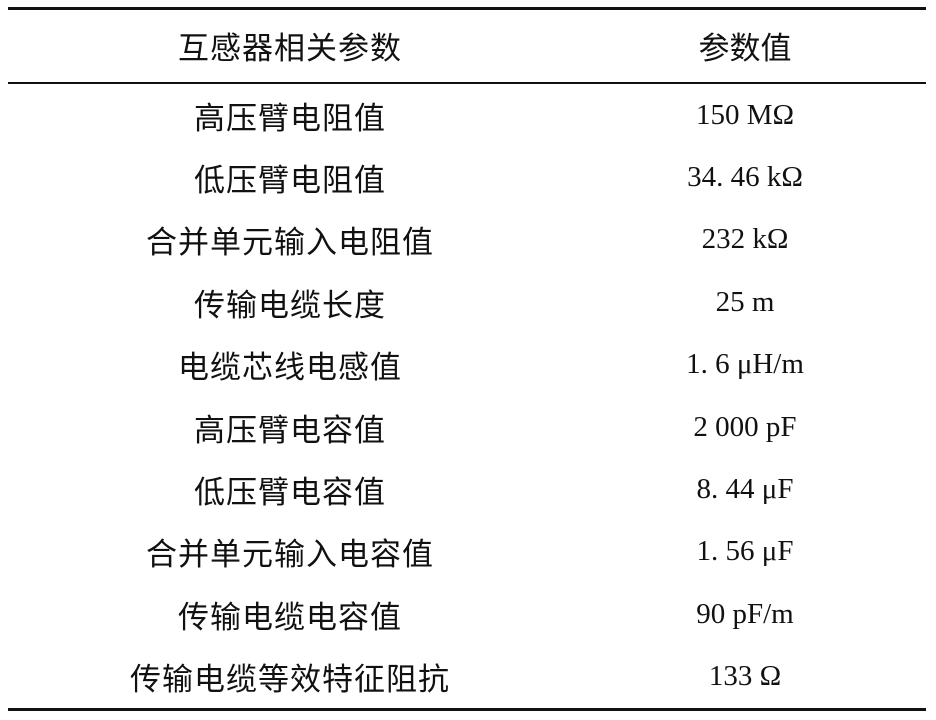  Describe the element at coordinates (467, 45) in the screenshot. I see `table-header: 互感器相关参数 参数值` at that location.